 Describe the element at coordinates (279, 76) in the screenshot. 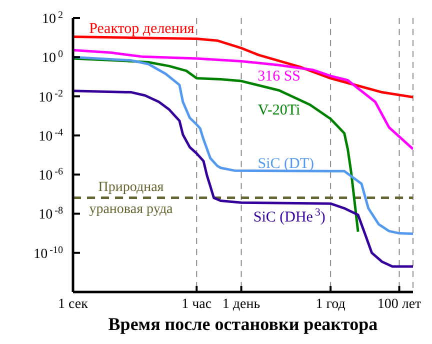

I see `series-label: 316 SS` at that location.